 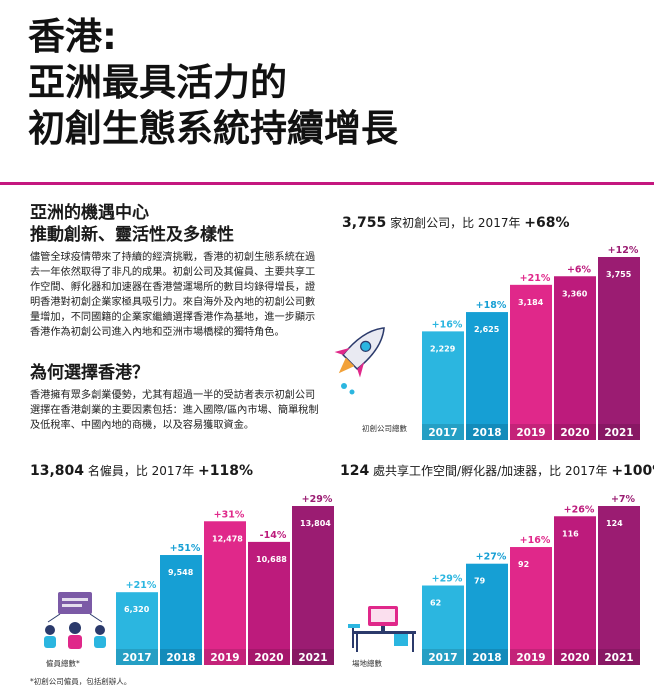 What do you see at coordinates (132, 235) in the screenshot?
I see `section1-heading-line-2: 推動創新、靈活性及多樣性` at bounding box center [132, 235].